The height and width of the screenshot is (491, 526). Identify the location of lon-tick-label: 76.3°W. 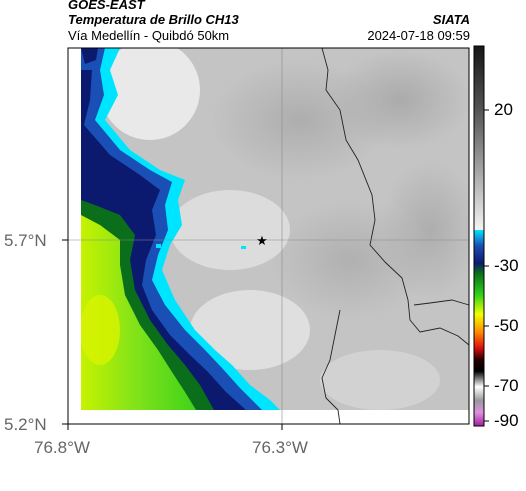
(280, 447).